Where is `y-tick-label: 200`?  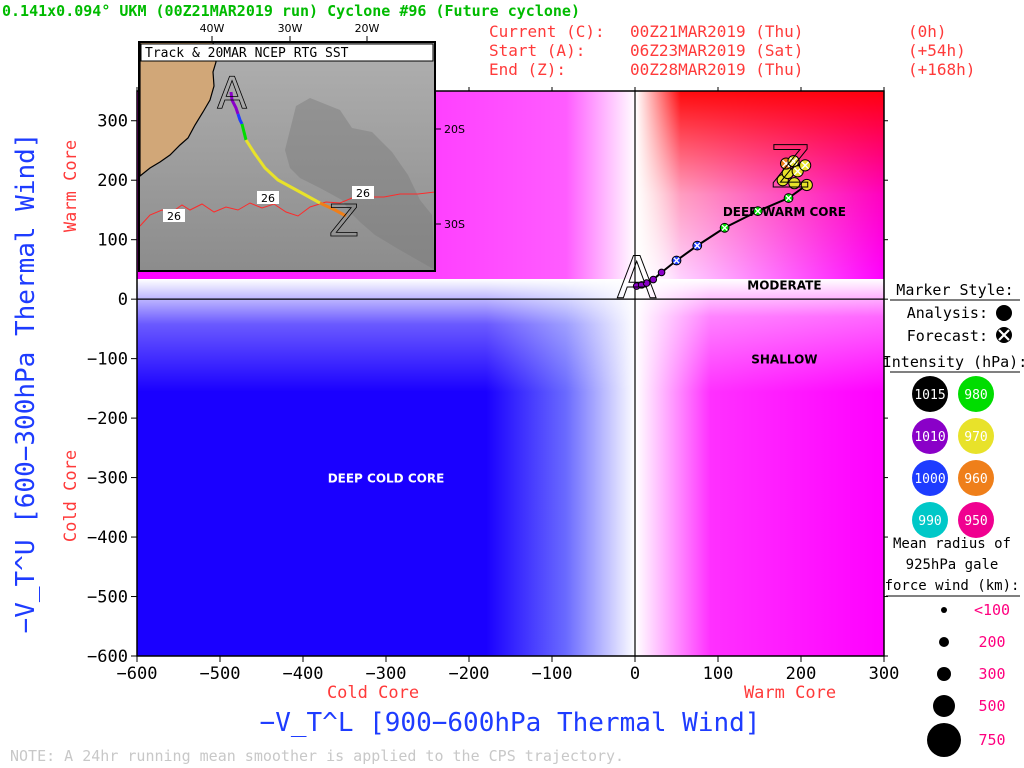
y-tick-label: 200 is located at coordinates (112, 181).